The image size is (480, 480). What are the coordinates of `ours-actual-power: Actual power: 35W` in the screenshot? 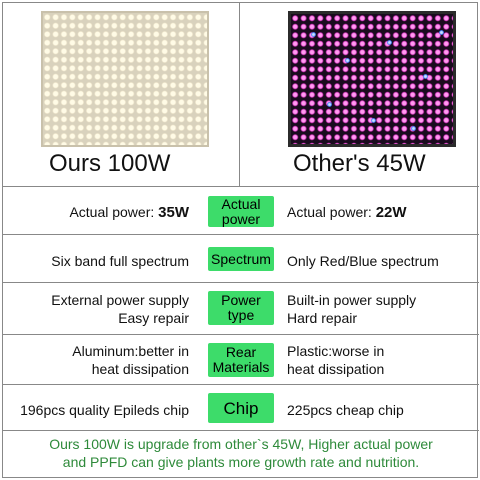 It's located at (129, 212).